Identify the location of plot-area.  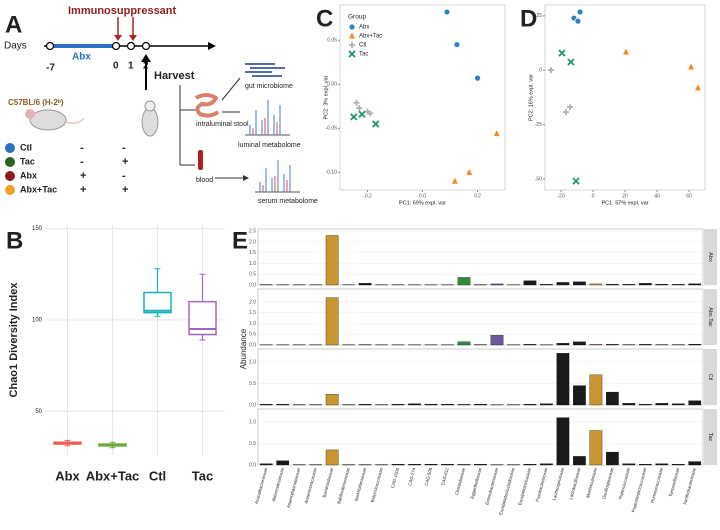
(135, 340).